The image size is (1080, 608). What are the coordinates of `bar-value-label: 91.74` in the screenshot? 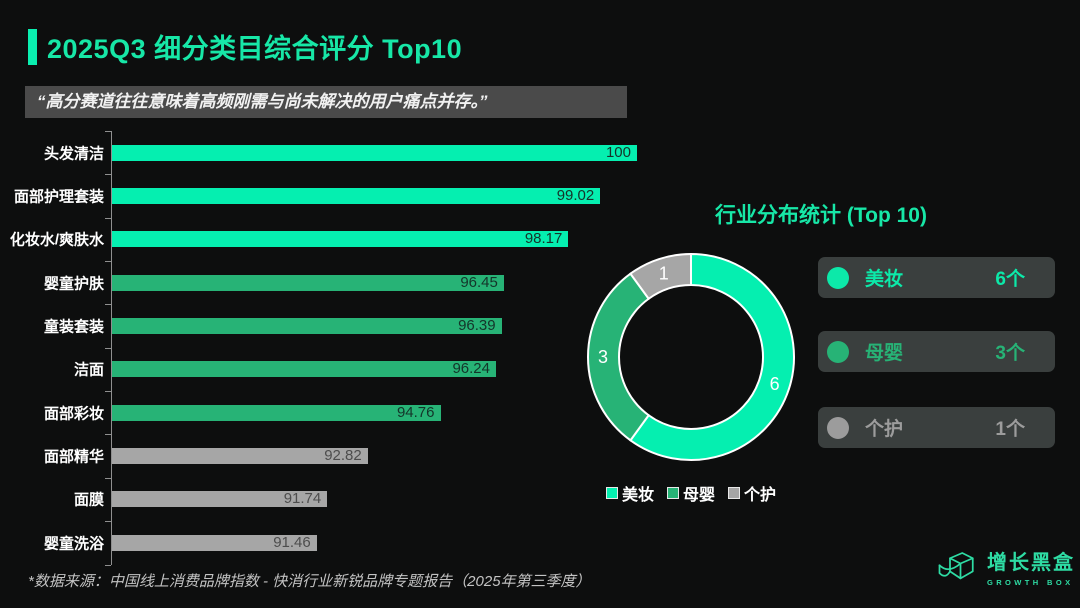 It's located at (302, 499).